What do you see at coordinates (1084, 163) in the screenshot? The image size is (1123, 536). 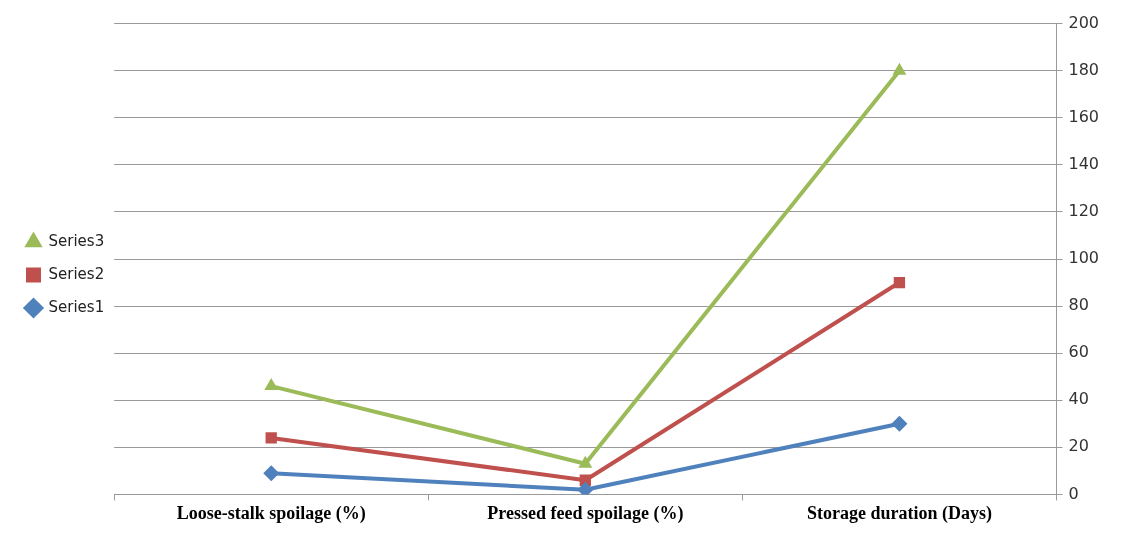 I see `y-tick-label: 140` at bounding box center [1084, 163].